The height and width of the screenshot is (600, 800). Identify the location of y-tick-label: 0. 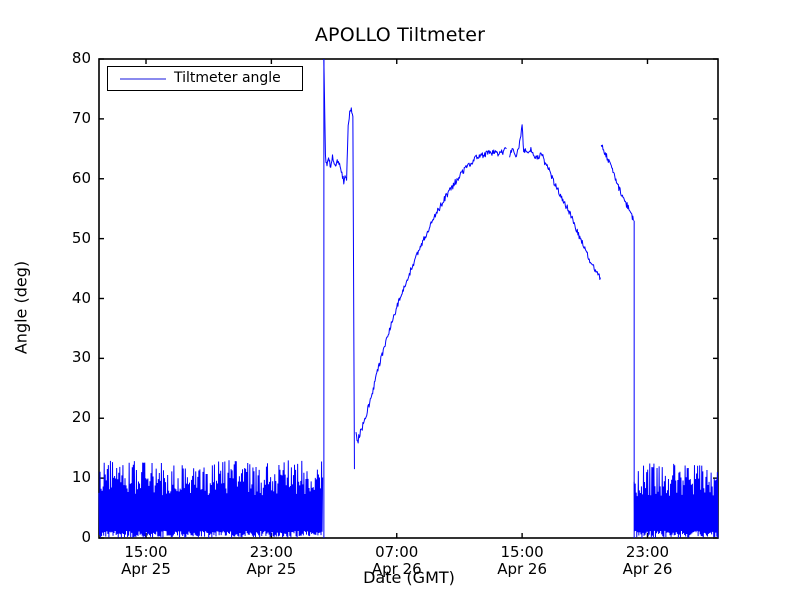
(86, 537).